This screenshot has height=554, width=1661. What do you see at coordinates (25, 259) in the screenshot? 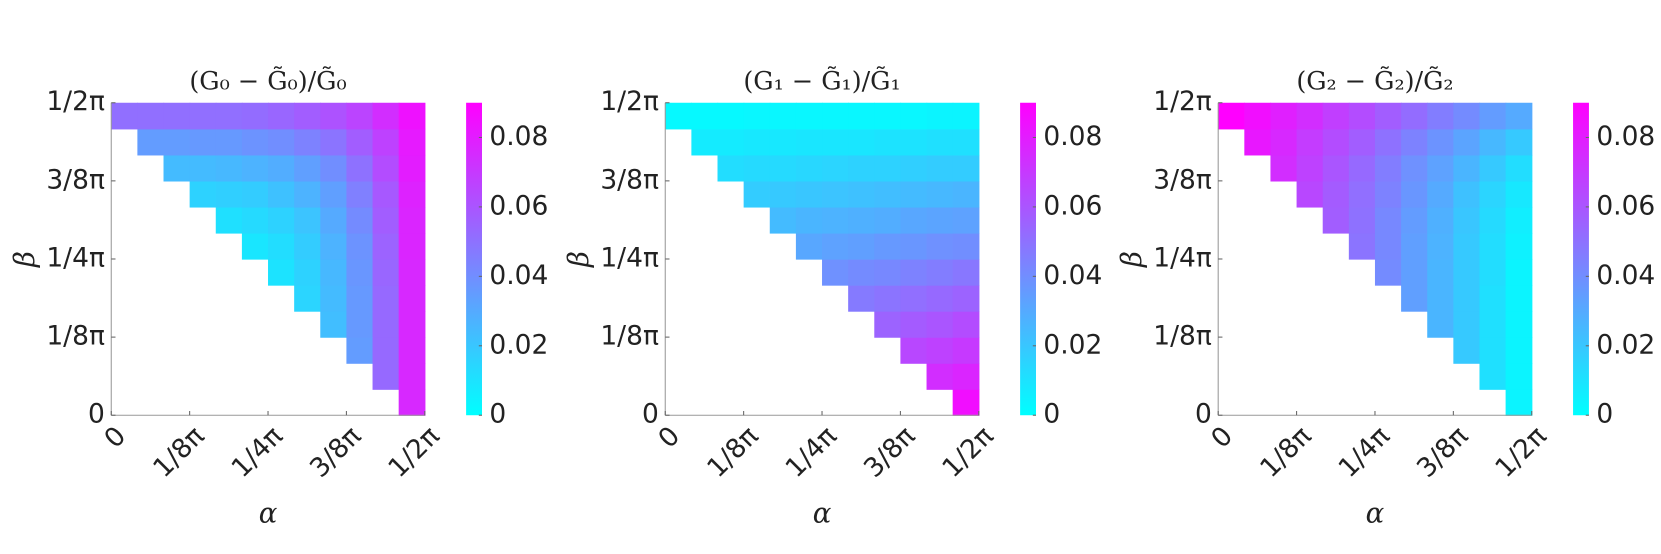
I see `y-axis-label: β` at bounding box center [25, 259].